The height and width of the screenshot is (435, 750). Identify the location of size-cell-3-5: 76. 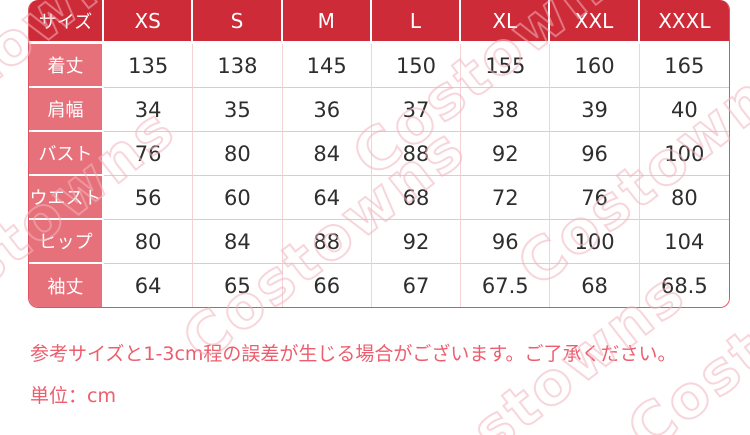
(595, 198).